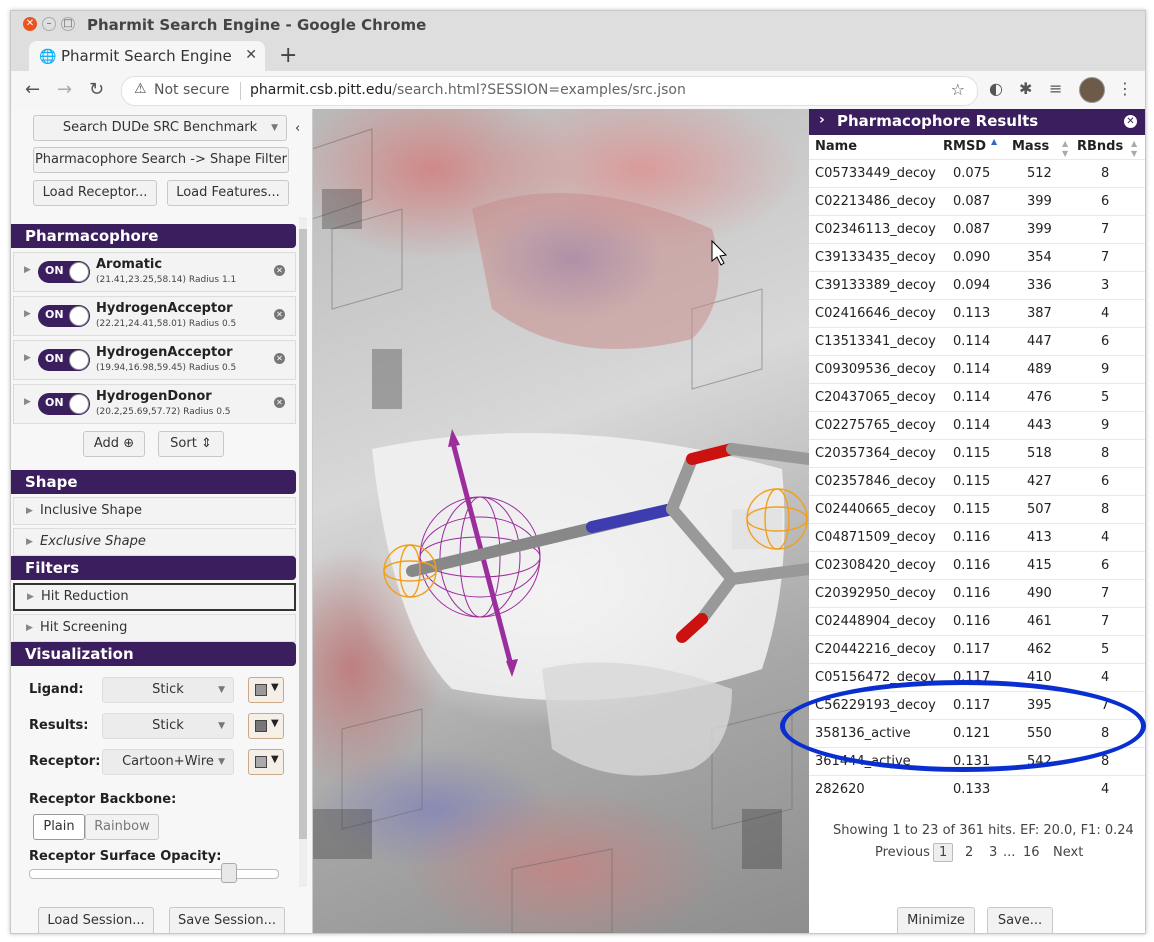 This screenshot has height=942, width=1154. I want to click on previous-page-button: Previous, so click(902, 852).